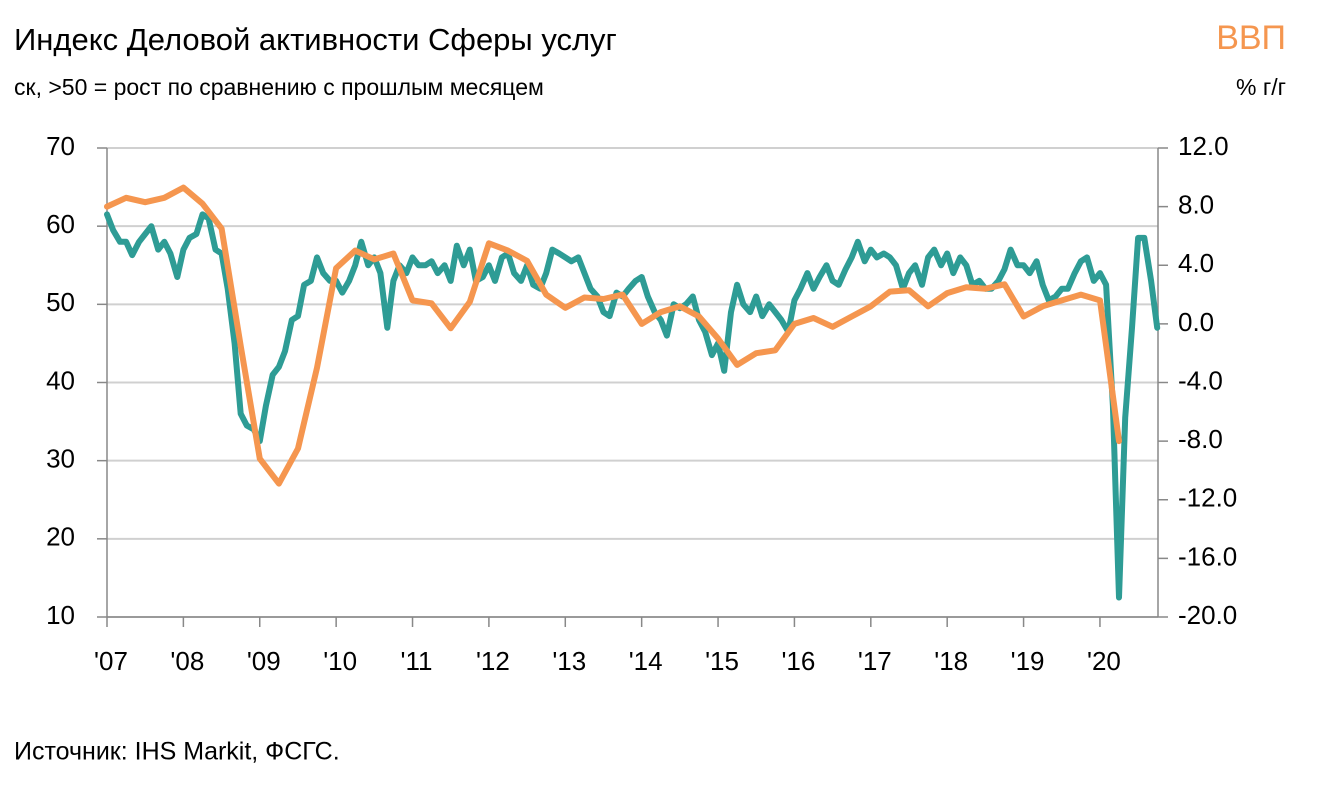  I want to click on y2-tick-label: -8.0, so click(1200, 439).